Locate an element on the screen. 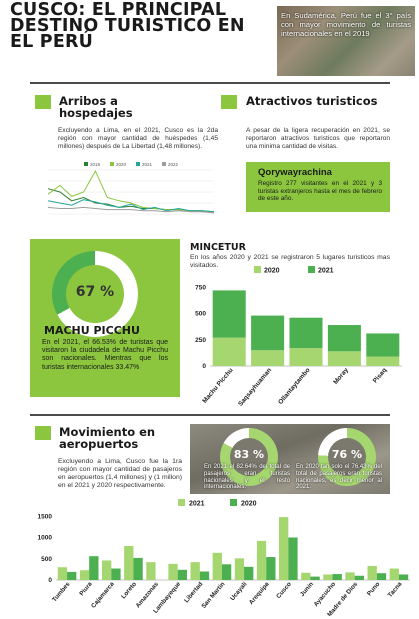 This screenshot has height=619, width=419. x-tick-label: Saqsayhuaman is located at coordinates (255, 387).